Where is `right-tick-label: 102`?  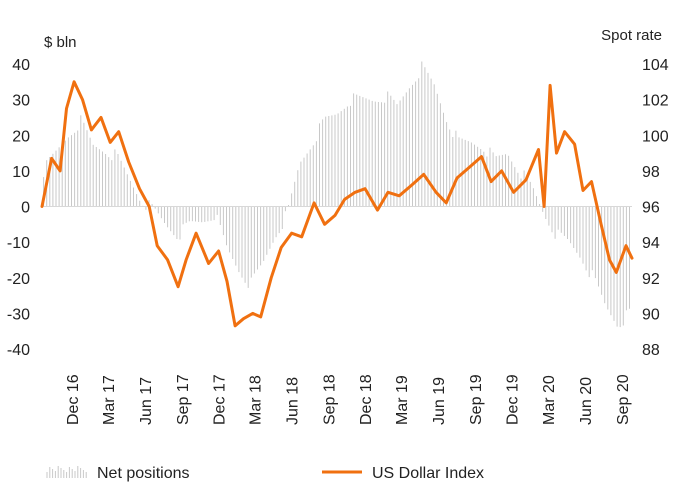
right-tick-label: 102 is located at coordinates (655, 101).